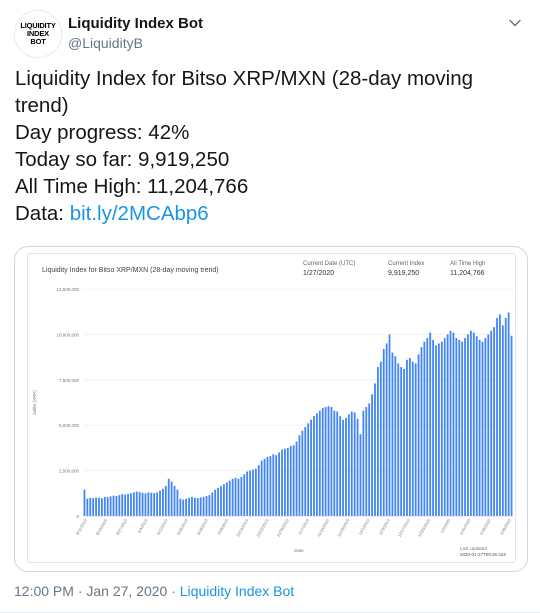 The height and width of the screenshot is (613, 540). I want to click on x-tick-label: 9/20/2019, so click(183, 526).